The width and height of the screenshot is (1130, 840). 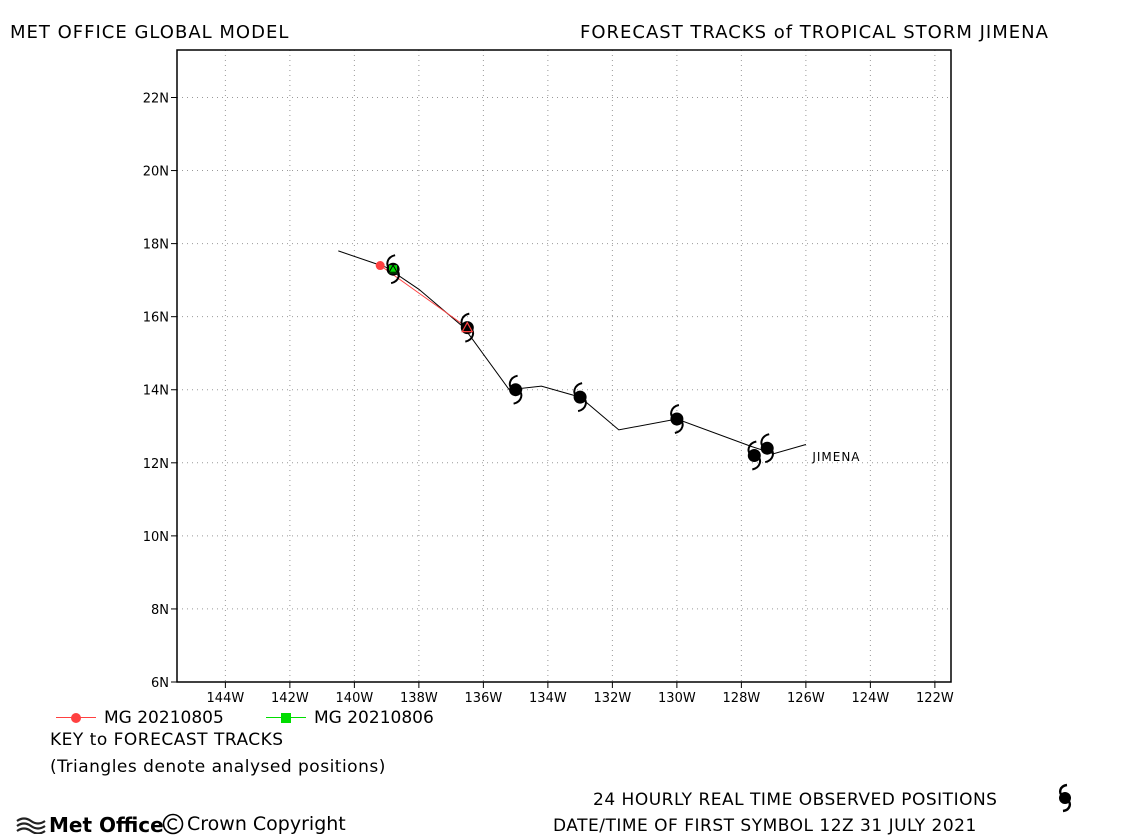 What do you see at coordinates (548, 698) in the screenshot?
I see `x-tick-label: 134W` at bounding box center [548, 698].